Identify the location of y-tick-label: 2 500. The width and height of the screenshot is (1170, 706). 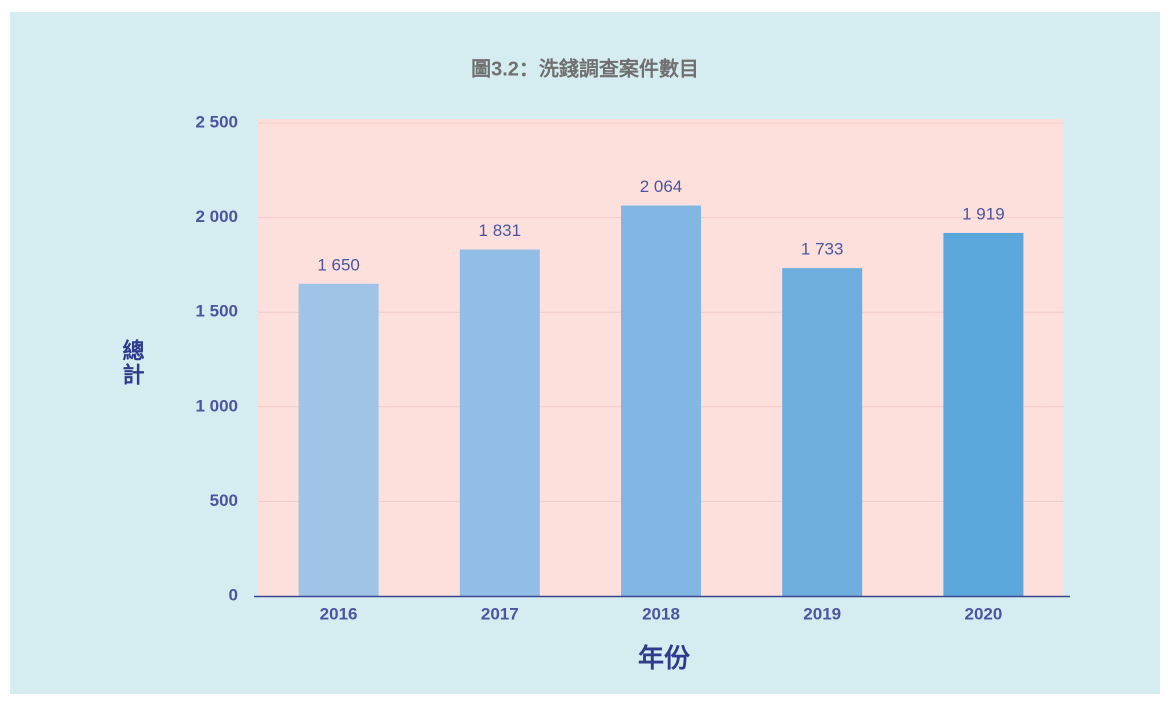
(216, 121).